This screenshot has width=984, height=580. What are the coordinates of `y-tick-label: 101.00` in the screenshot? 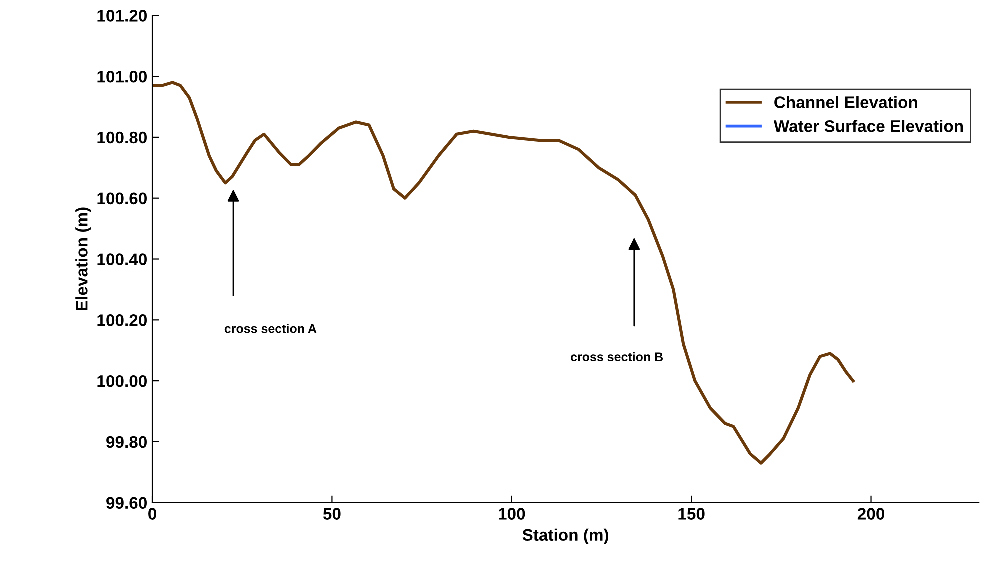 It's located at (122, 76).